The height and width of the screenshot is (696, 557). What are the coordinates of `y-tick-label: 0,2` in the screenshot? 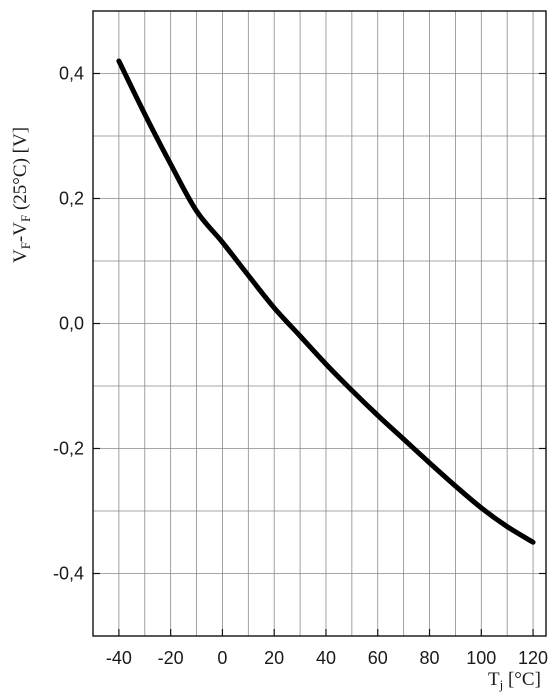 It's located at (71, 199).